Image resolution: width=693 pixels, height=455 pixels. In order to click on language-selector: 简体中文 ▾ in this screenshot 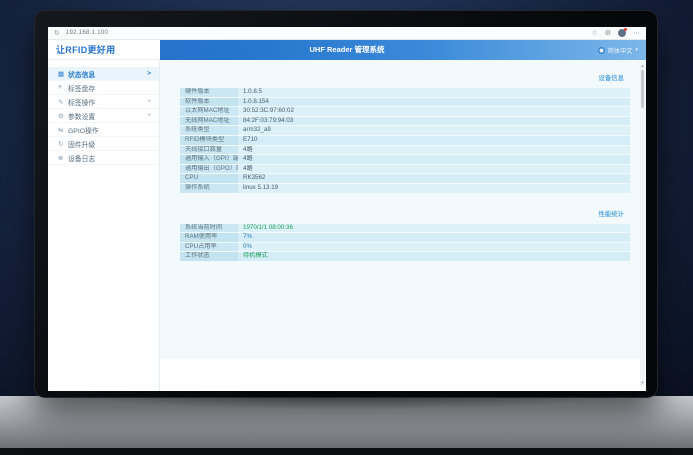, I will do `click(617, 50)`.